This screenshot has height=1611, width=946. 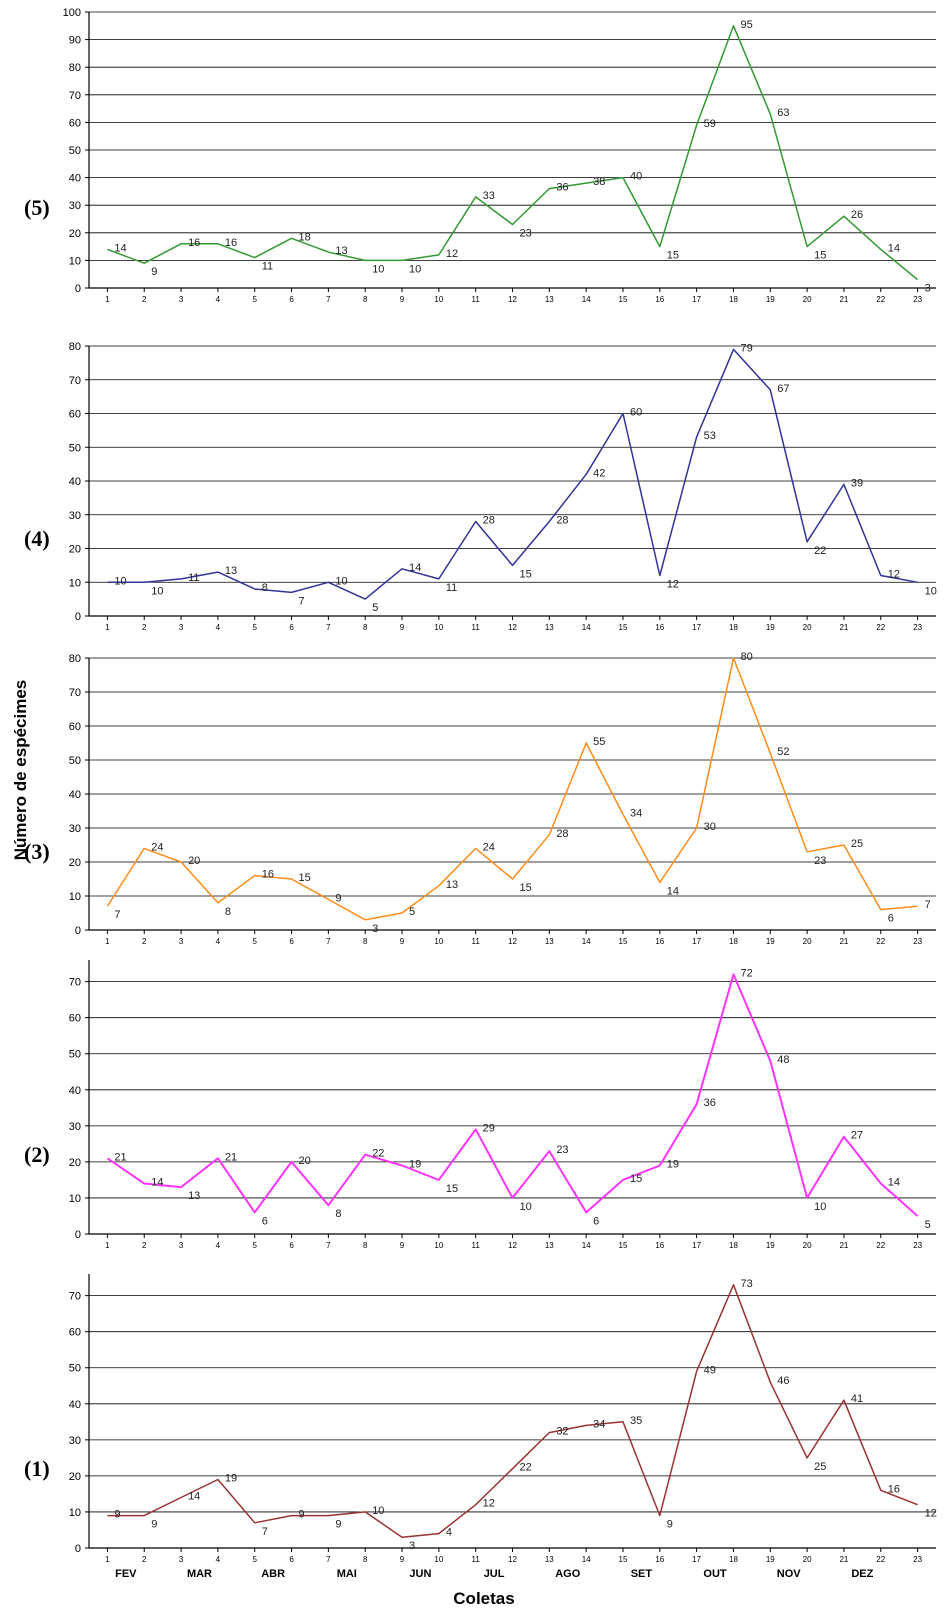 What do you see at coordinates (562, 834) in the screenshot?
I see `data-label: 28` at bounding box center [562, 834].